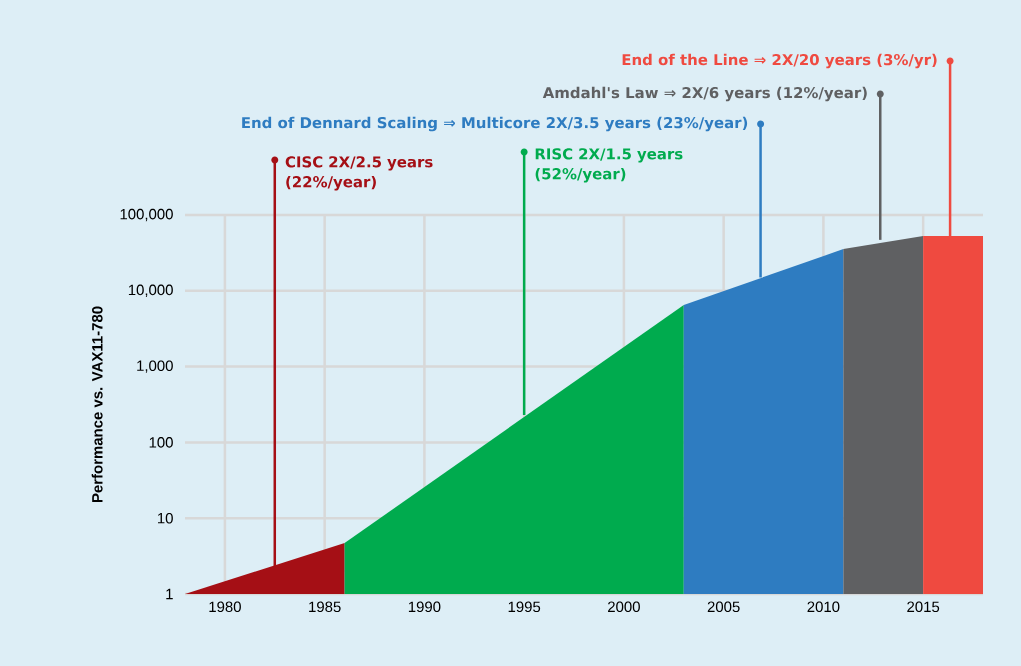  I want to click on y-tick-label: 100,000, so click(146, 215).